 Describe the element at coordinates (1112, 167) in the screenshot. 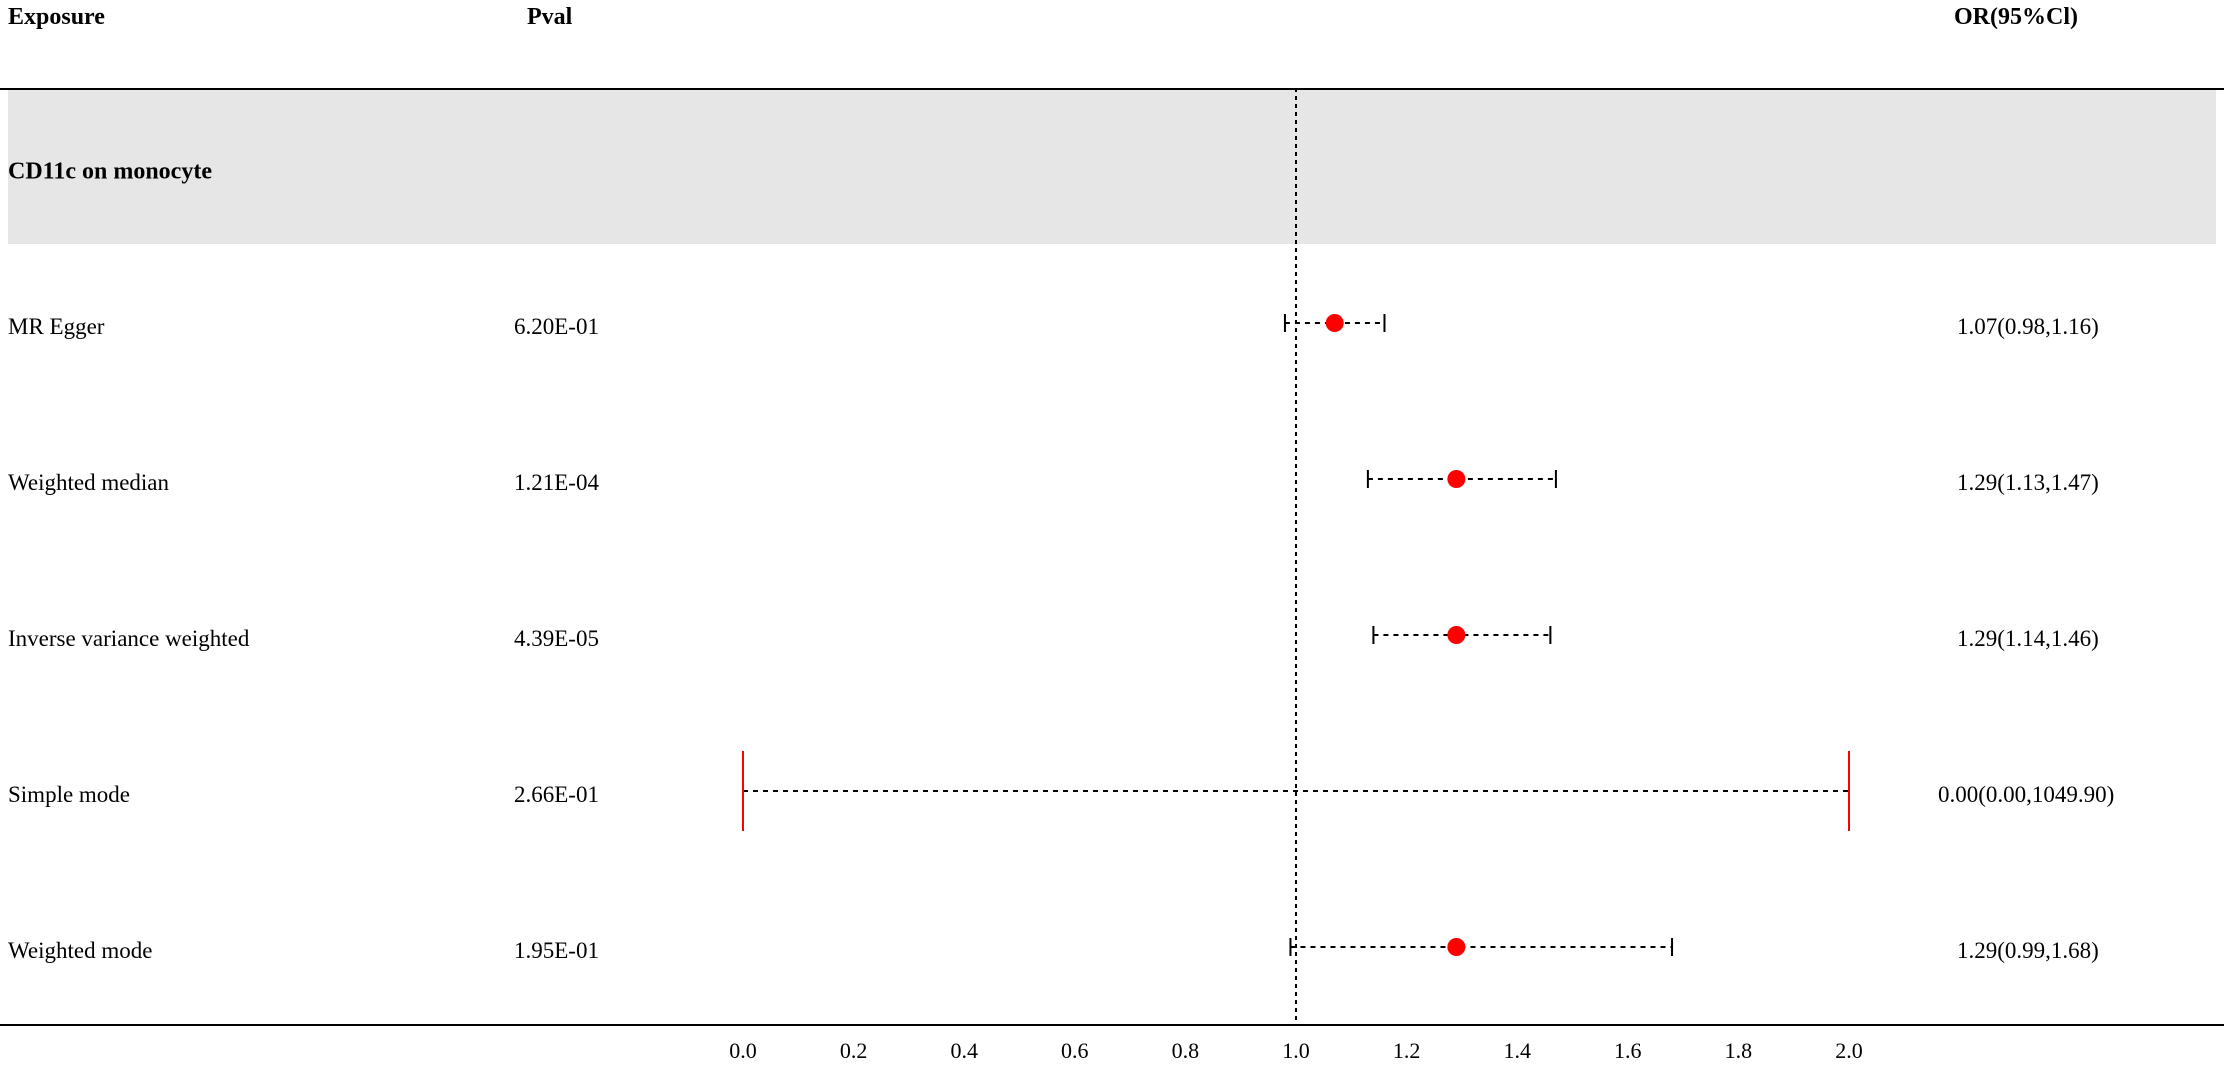

I see `group-band` at that location.